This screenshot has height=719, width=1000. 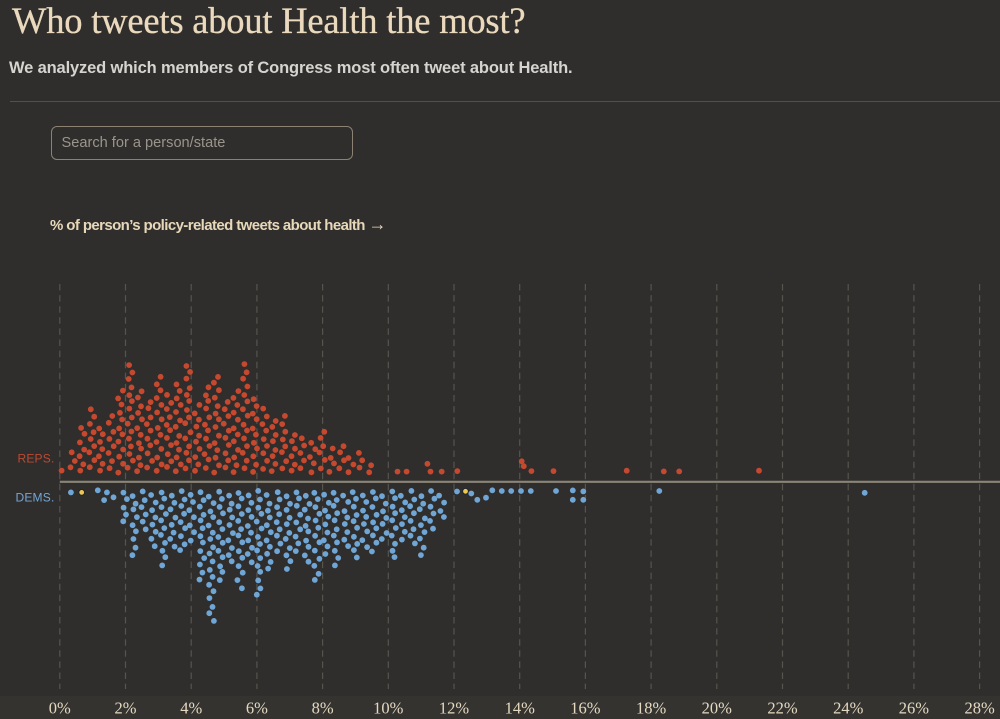 I want to click on svg-text: 16%, so click(x=585, y=708).